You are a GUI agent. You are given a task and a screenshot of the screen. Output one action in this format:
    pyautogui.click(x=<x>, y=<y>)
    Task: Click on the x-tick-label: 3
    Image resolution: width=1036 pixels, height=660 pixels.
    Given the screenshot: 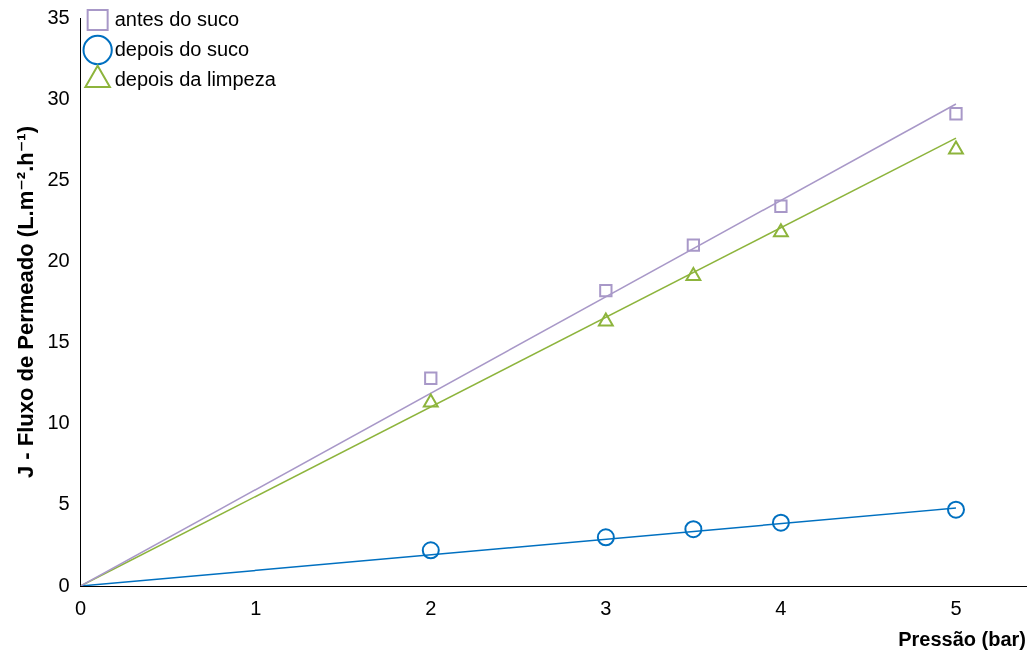 What is the action you would take?
    pyautogui.click(x=606, y=607)
    